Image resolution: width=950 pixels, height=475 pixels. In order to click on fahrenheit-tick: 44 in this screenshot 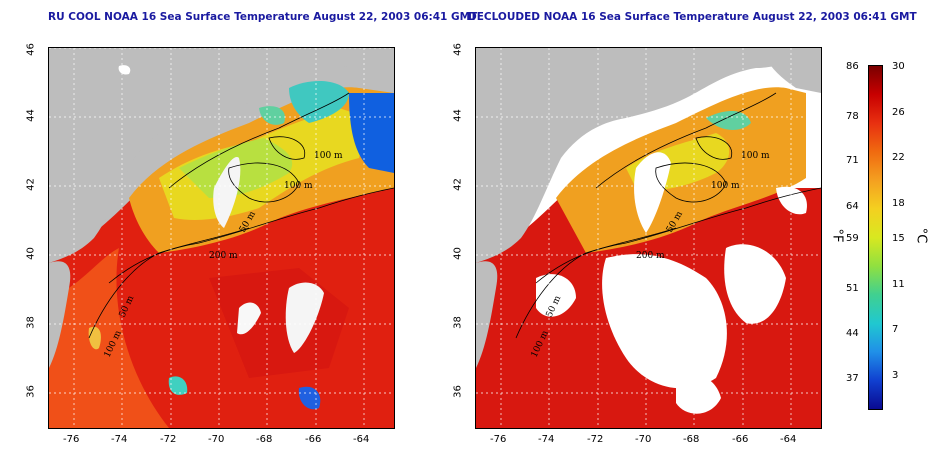, I will do `click(852, 333)`.